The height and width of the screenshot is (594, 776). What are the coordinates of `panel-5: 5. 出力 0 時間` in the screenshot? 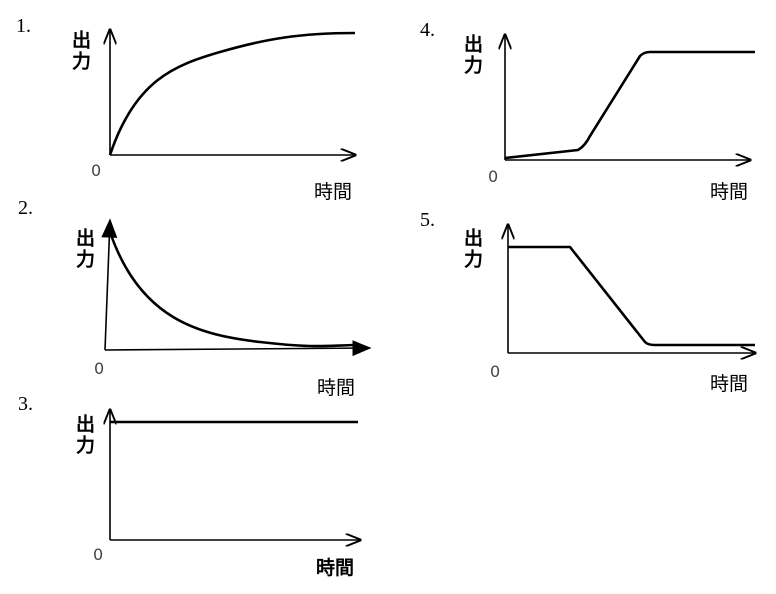 It's located at (587, 302).